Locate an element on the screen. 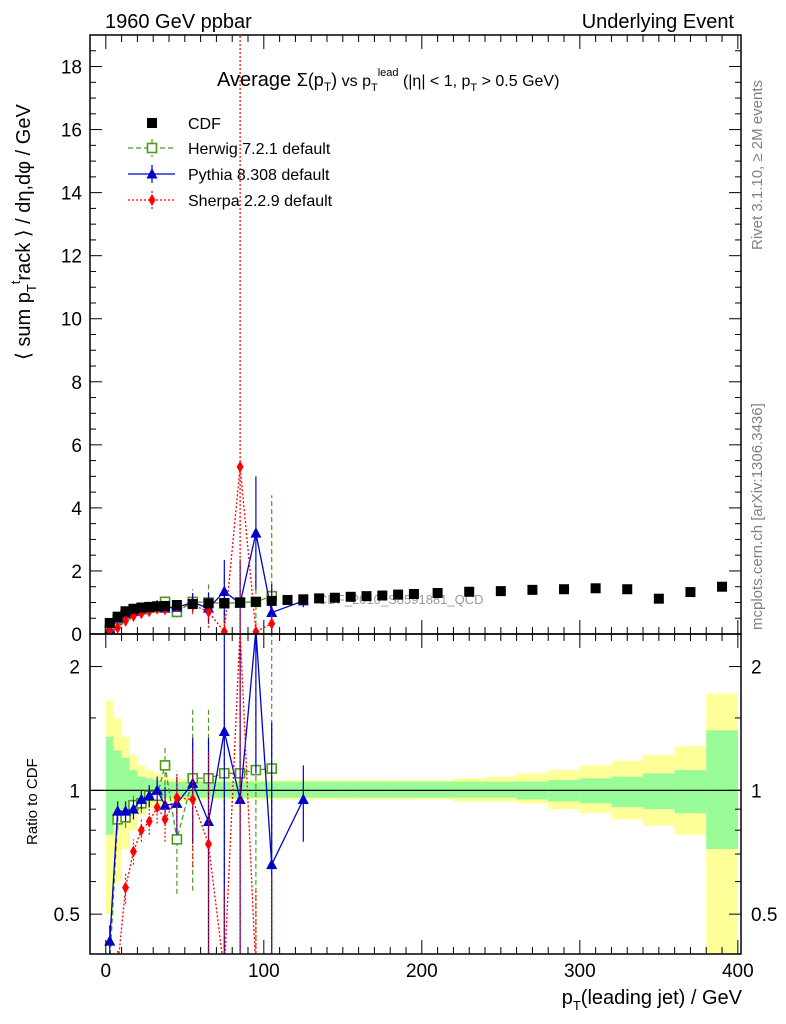 The width and height of the screenshot is (786, 1024). legend-marker-pythia is located at coordinates (152, 173).